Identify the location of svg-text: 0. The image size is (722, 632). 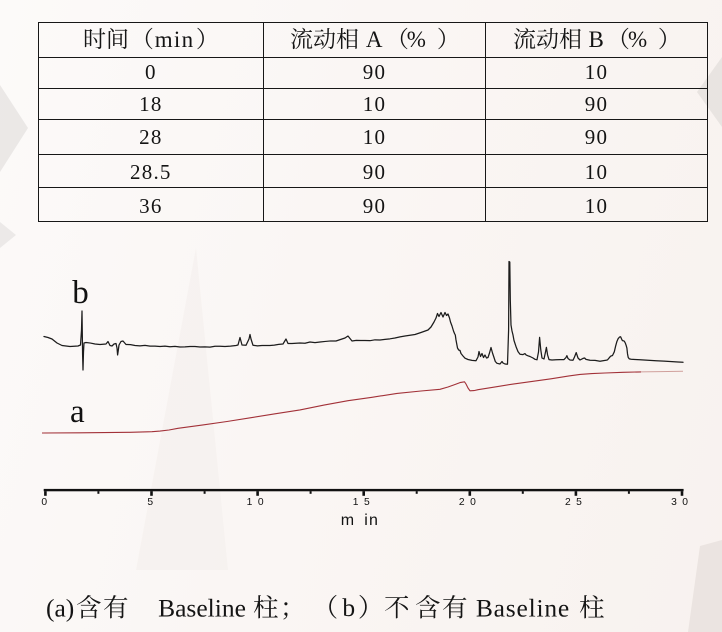
(44, 502).